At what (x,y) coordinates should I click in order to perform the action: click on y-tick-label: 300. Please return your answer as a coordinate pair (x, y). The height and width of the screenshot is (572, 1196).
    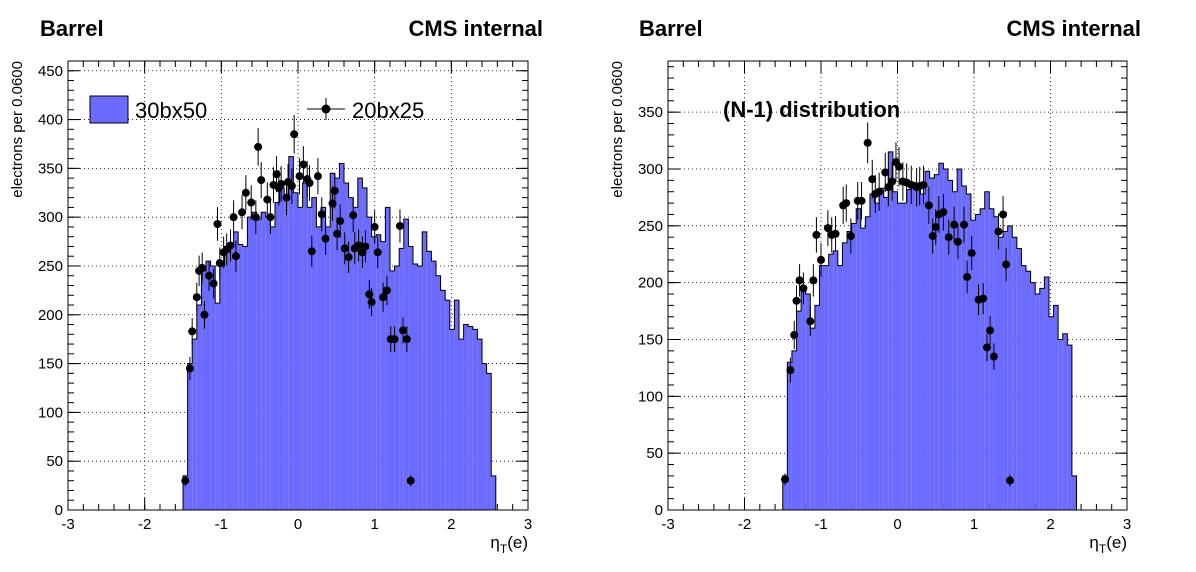
    Looking at the image, I should click on (650, 169).